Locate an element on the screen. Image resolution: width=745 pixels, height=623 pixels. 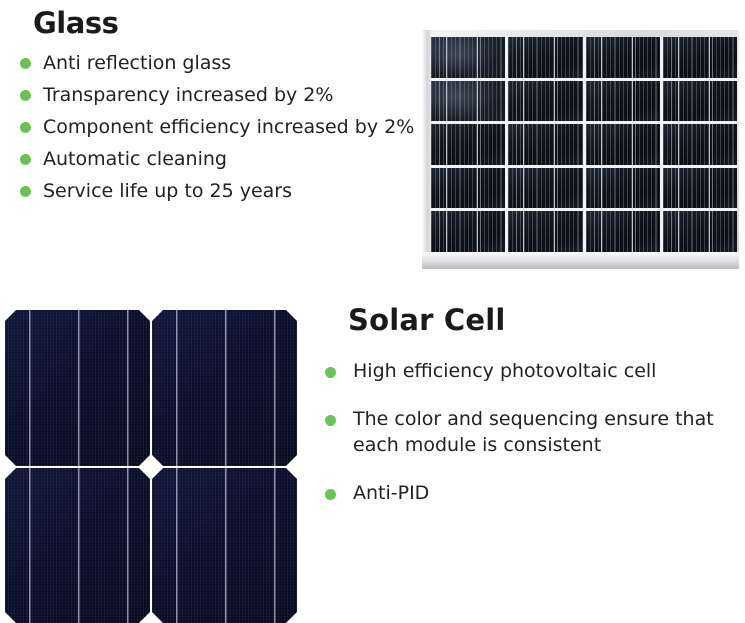
list-item: Transparency increased by 2% is located at coordinates (217, 95).